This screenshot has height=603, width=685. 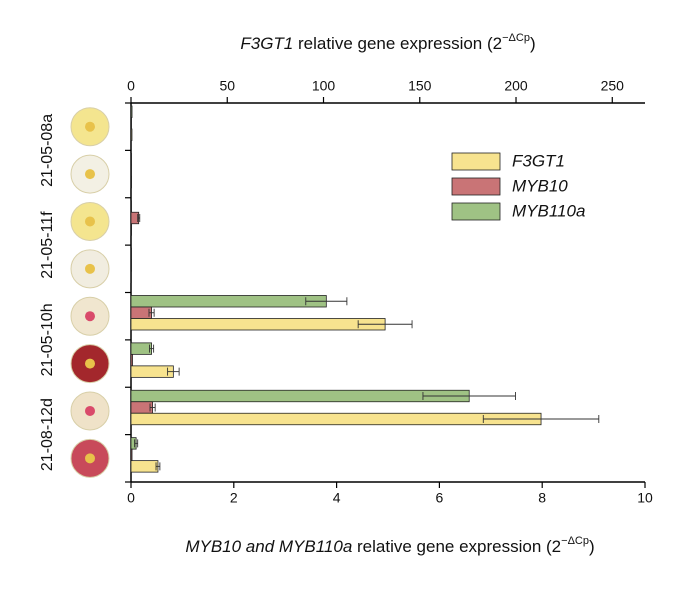 What do you see at coordinates (227, 86) in the screenshot?
I see `x2-tick-label: 50` at bounding box center [227, 86].